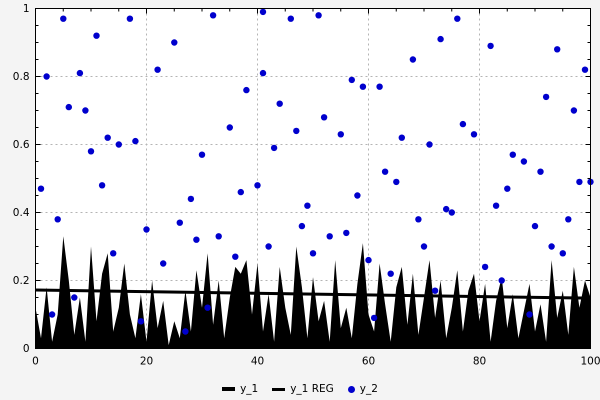 This screenshot has width=600, height=400. Describe the element at coordinates (146, 362) in the screenshot. I see `svg-text: 20` at that location.